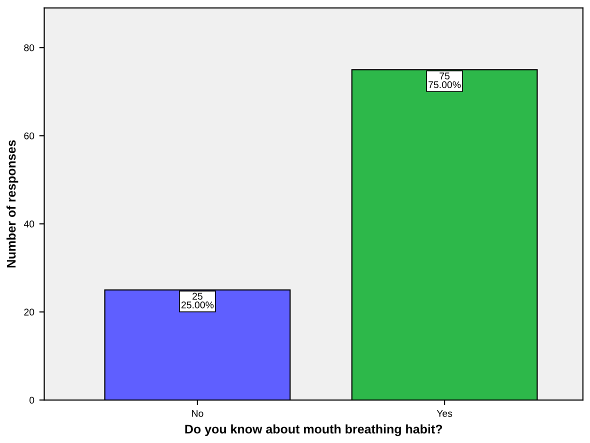 Image resolution: width=590 pixels, height=443 pixels. Describe the element at coordinates (444, 413) in the screenshot. I see `x-tick-label: Yes` at that location.